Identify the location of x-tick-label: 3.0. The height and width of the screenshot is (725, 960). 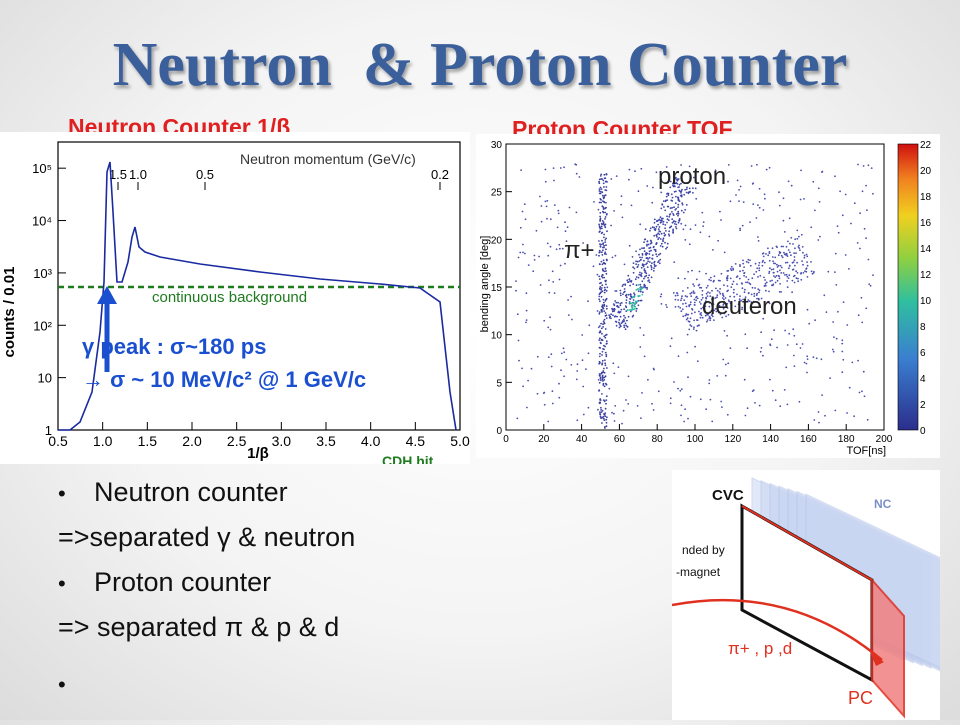
(282, 441).